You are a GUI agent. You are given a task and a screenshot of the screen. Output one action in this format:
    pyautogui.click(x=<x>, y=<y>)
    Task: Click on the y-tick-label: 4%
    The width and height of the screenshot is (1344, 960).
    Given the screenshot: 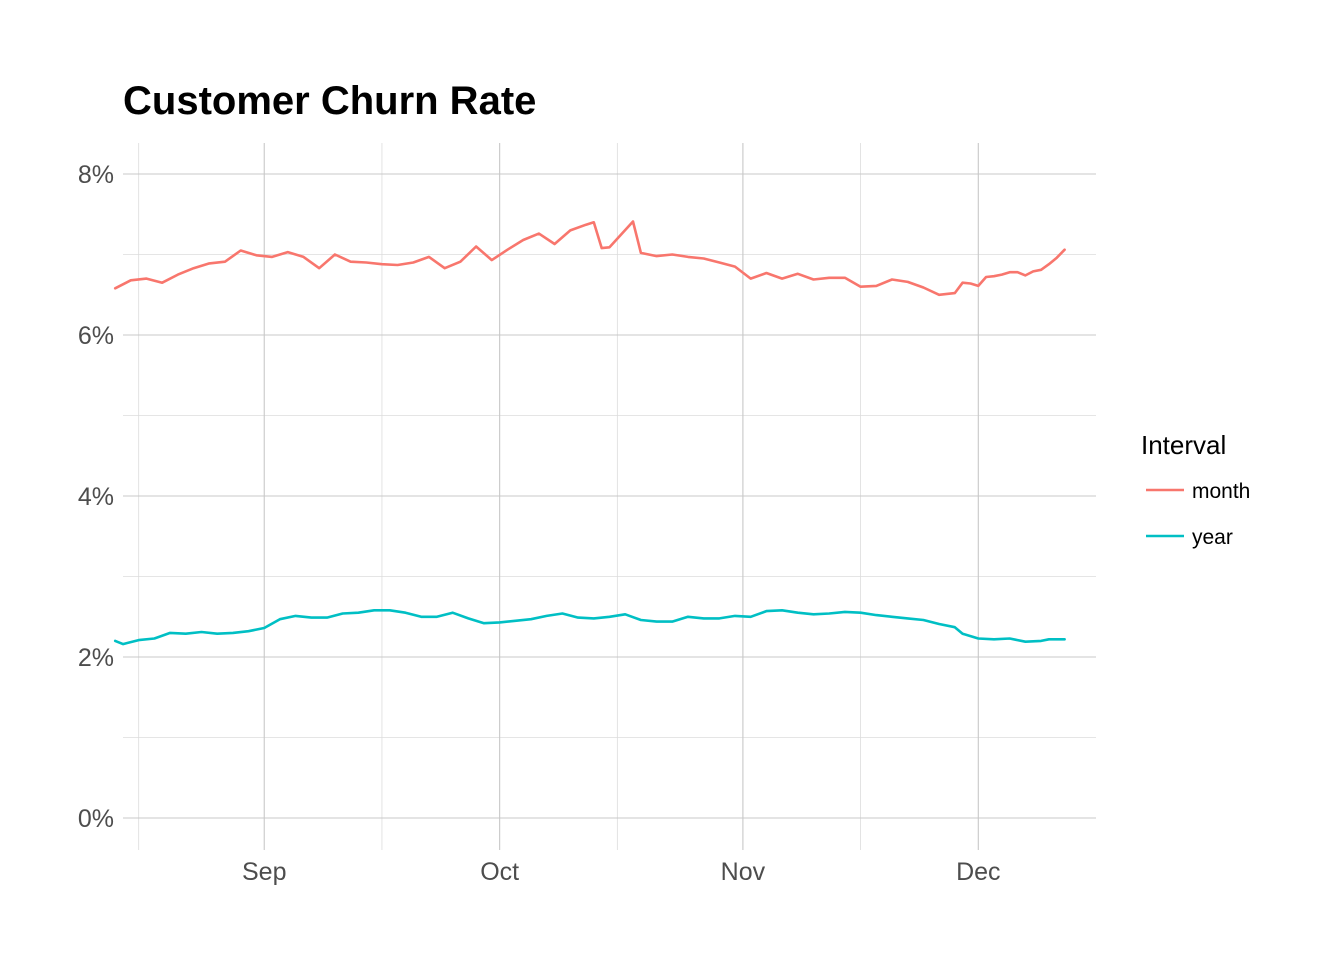 What is the action you would take?
    pyautogui.click(x=96, y=497)
    